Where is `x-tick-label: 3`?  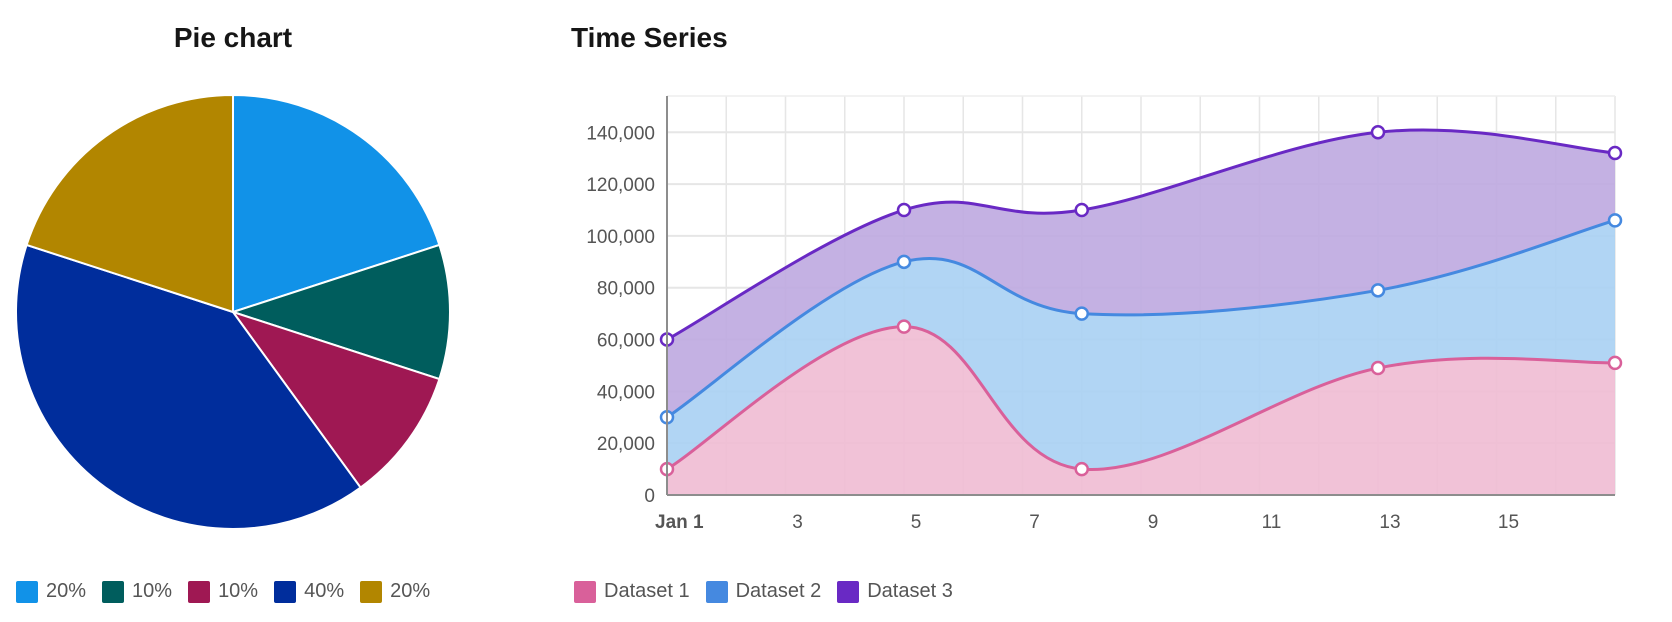
x-tick-label: 3 is located at coordinates (797, 522).